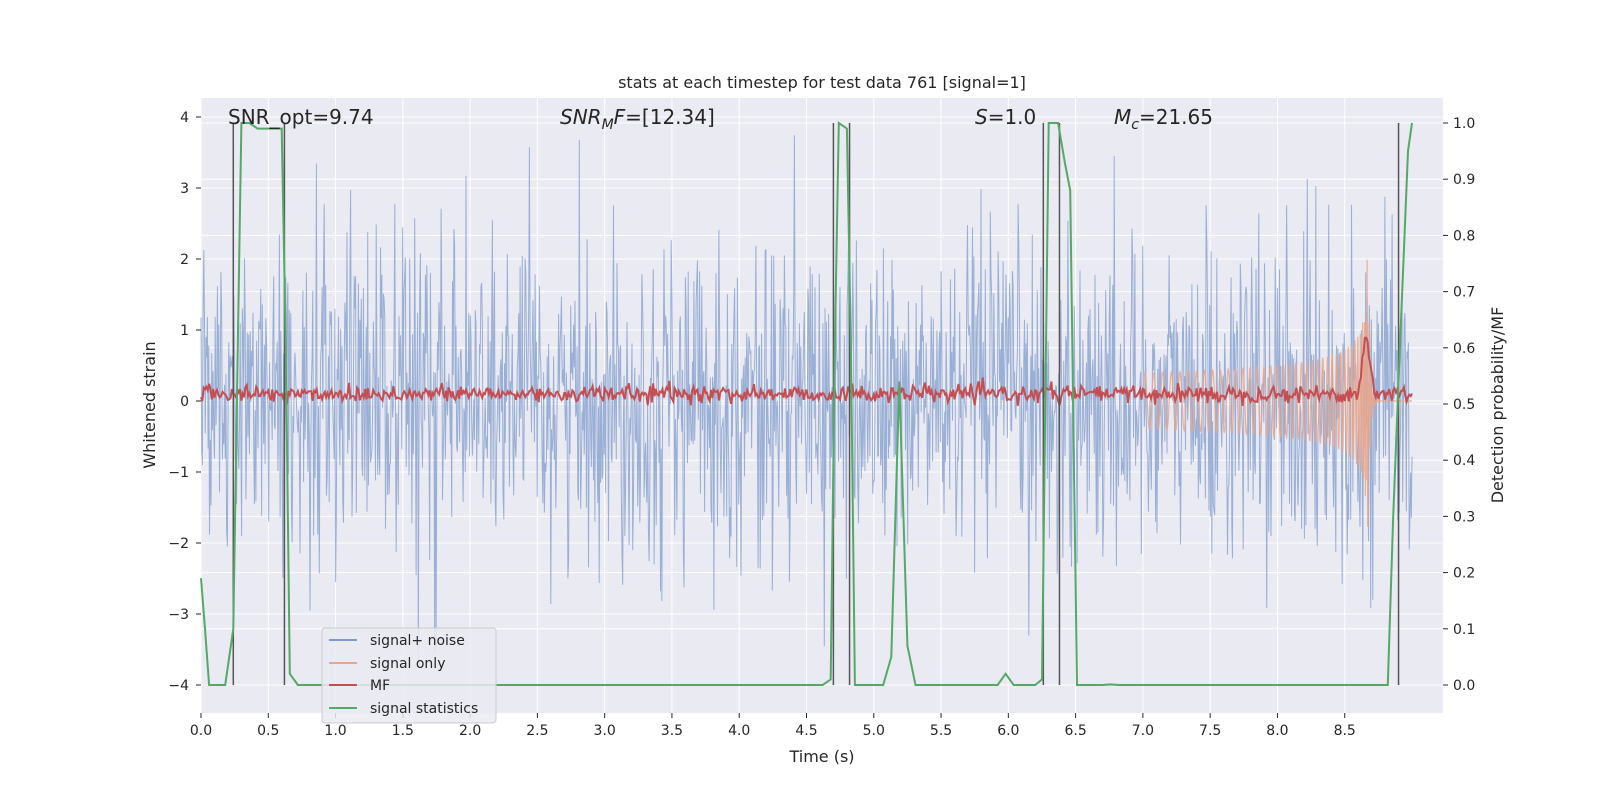 This screenshot has height=800, width=1600. I want to click on y2-tick-label: 0.3, so click(1464, 517).